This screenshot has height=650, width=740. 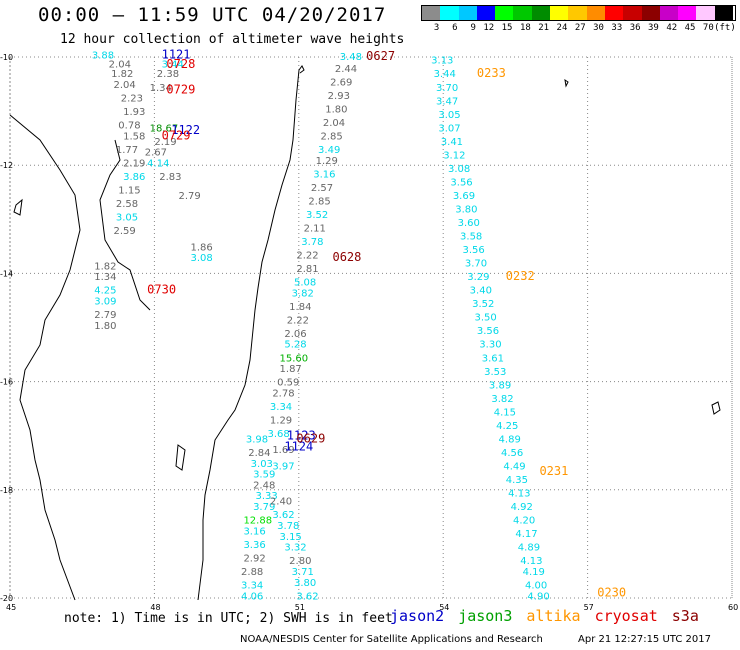 What do you see at coordinates (690, 28) in the screenshot?
I see `legend-threshold: 45` at bounding box center [690, 28].